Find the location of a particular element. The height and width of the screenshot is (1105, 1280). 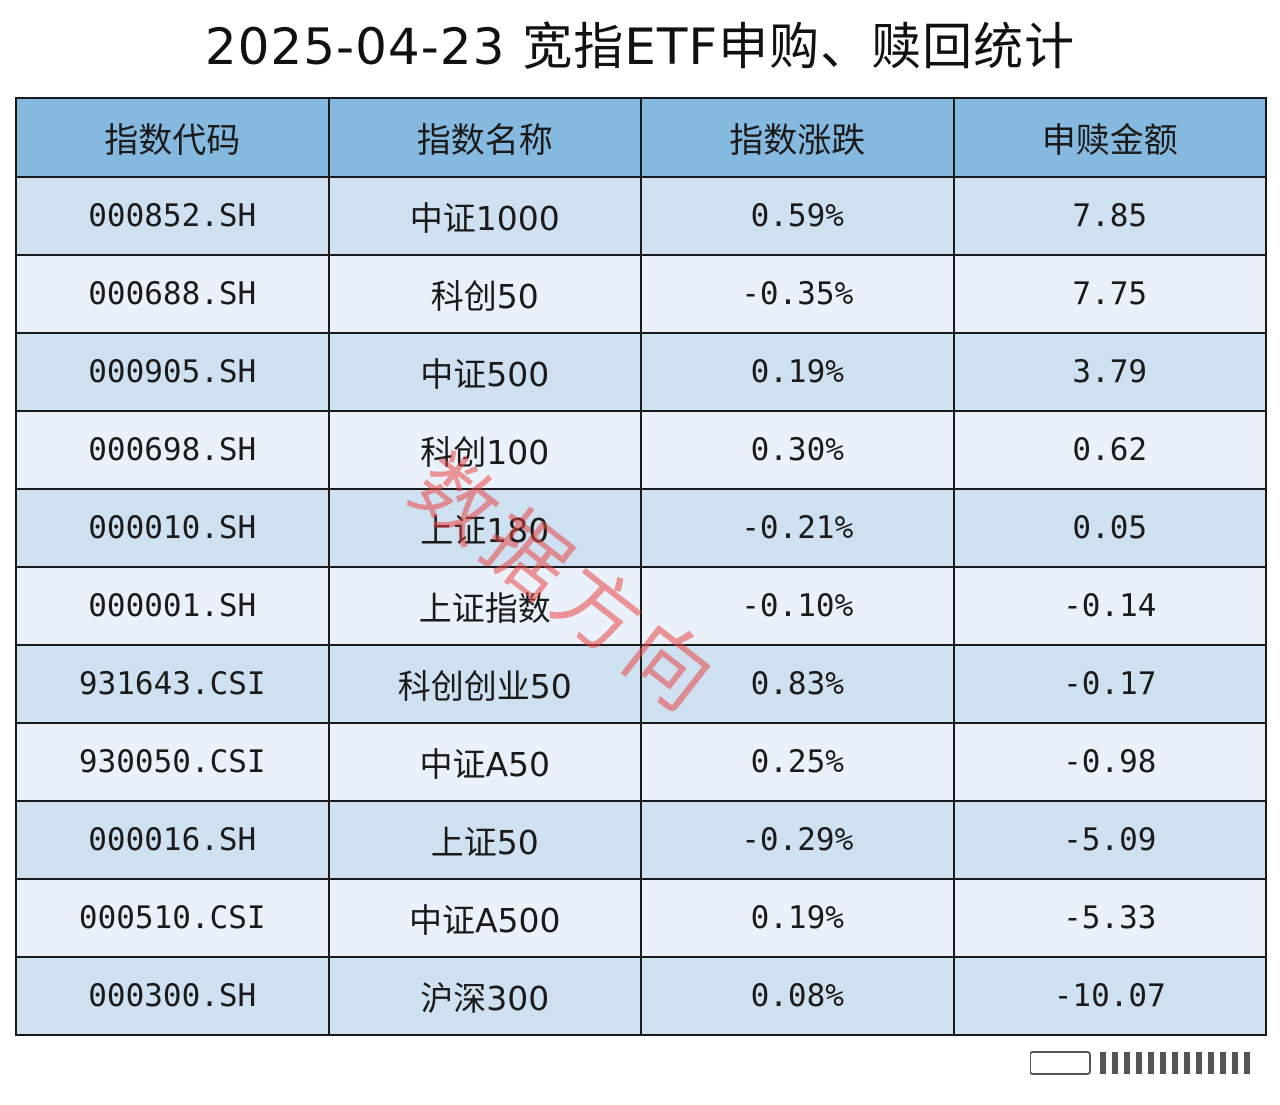

table-row: 000688.SH 科创50 -0.35% 7.75 is located at coordinates (641, 294).